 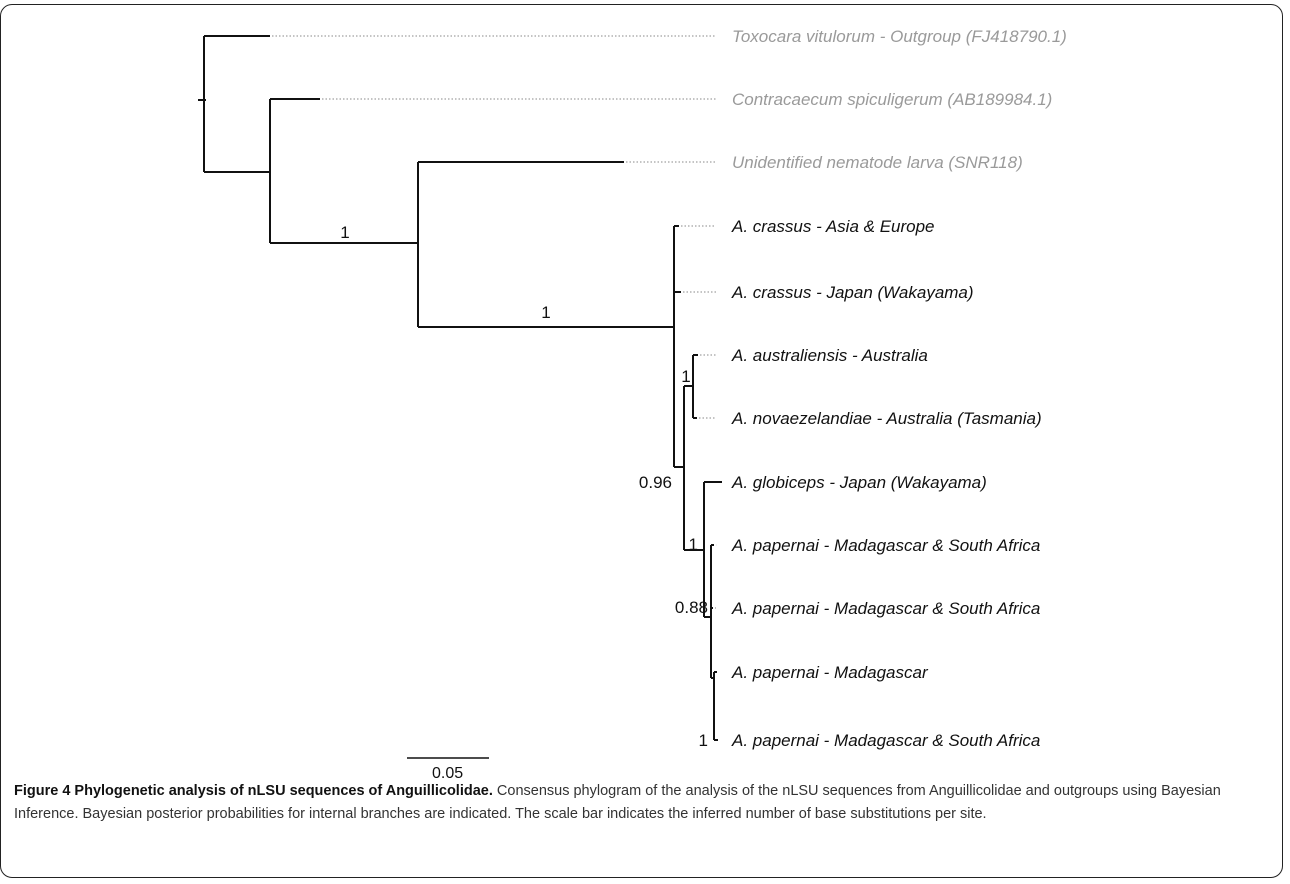 I want to click on taxon-label: A. papernai - Madagascar, so click(x=830, y=672).